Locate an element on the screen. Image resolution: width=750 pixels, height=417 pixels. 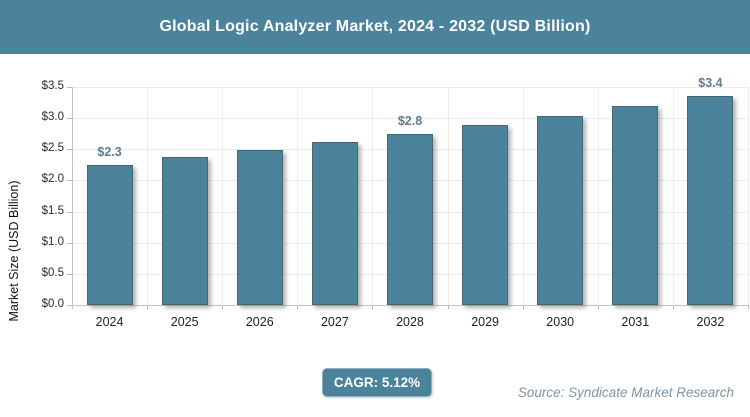
cagr-badge: CAGR: 5.12% is located at coordinates (377, 382).